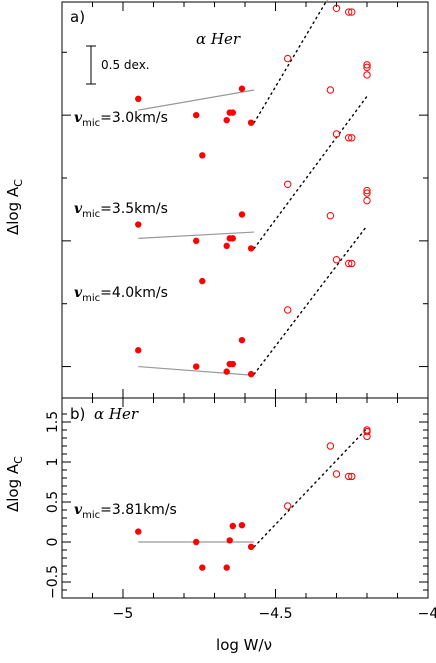 The width and height of the screenshot is (436, 663). Describe the element at coordinates (53, 582) in the screenshot. I see `y-tick-label: −0.5` at that location.